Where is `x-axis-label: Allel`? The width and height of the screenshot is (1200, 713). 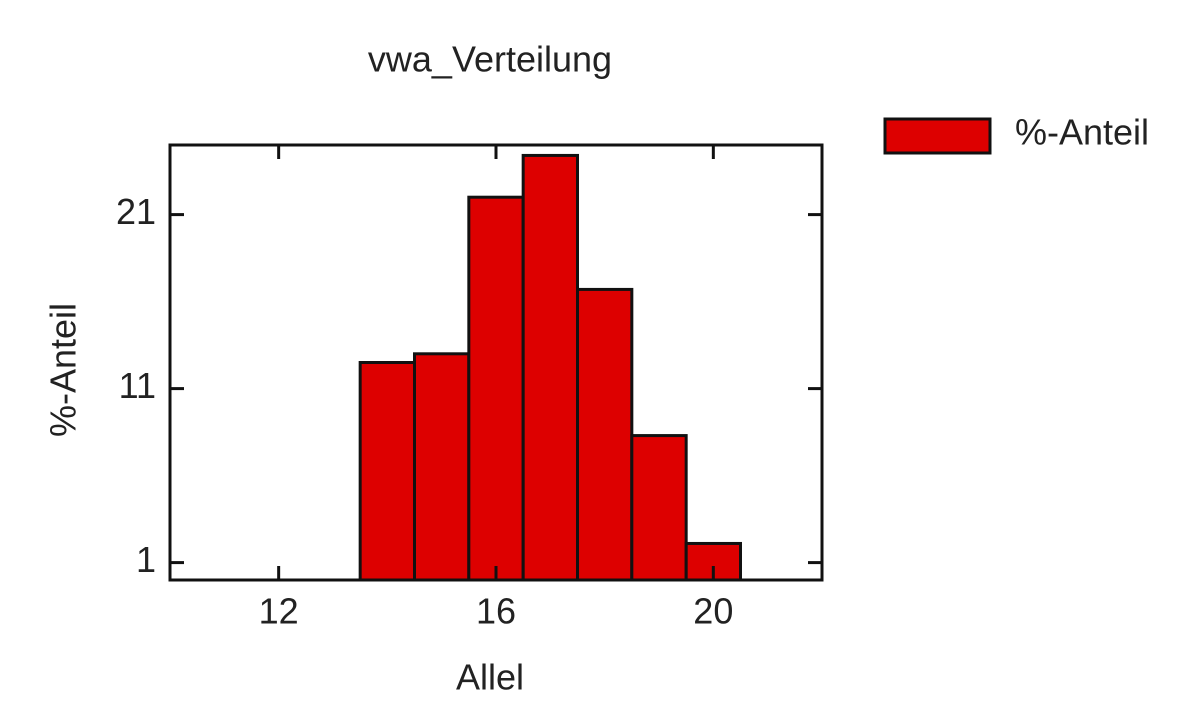
x-axis-label: Allel is located at coordinates (490, 677).